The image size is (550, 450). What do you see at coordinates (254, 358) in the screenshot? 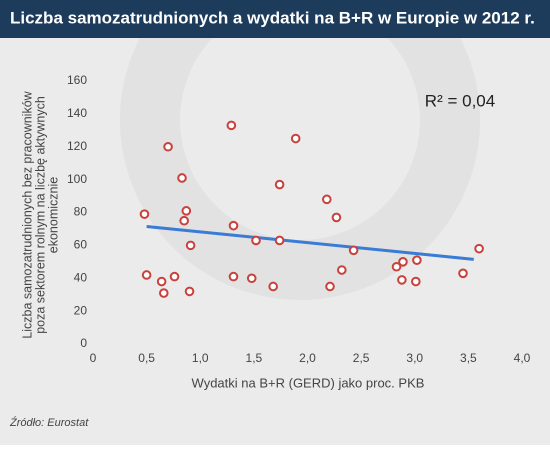
I see `x-tick-label: 1,5` at bounding box center [254, 358].